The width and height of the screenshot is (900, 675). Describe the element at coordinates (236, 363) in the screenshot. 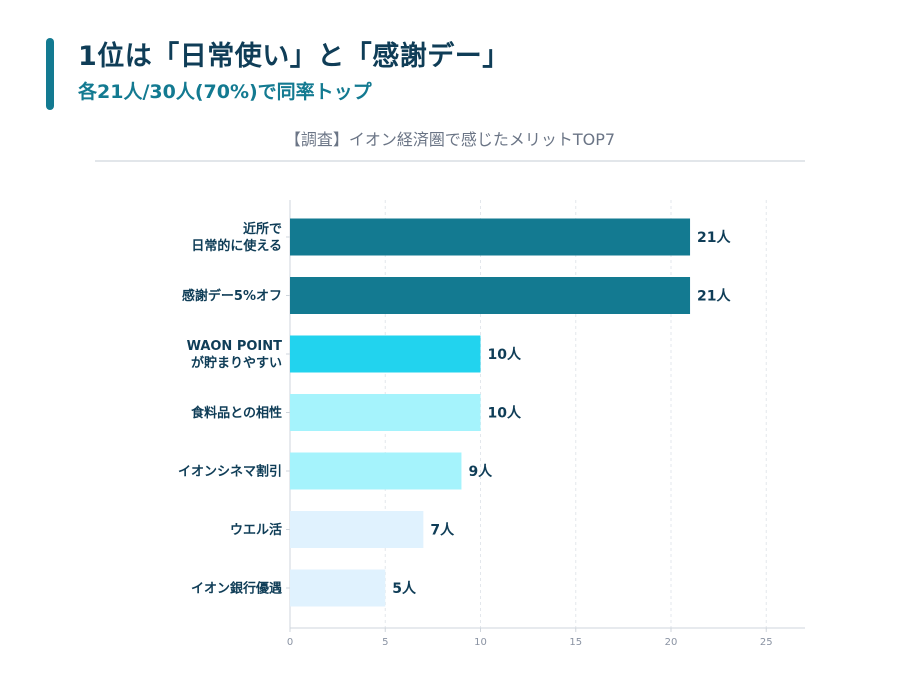

I see `category-label-line: が貯まりやすい` at that location.